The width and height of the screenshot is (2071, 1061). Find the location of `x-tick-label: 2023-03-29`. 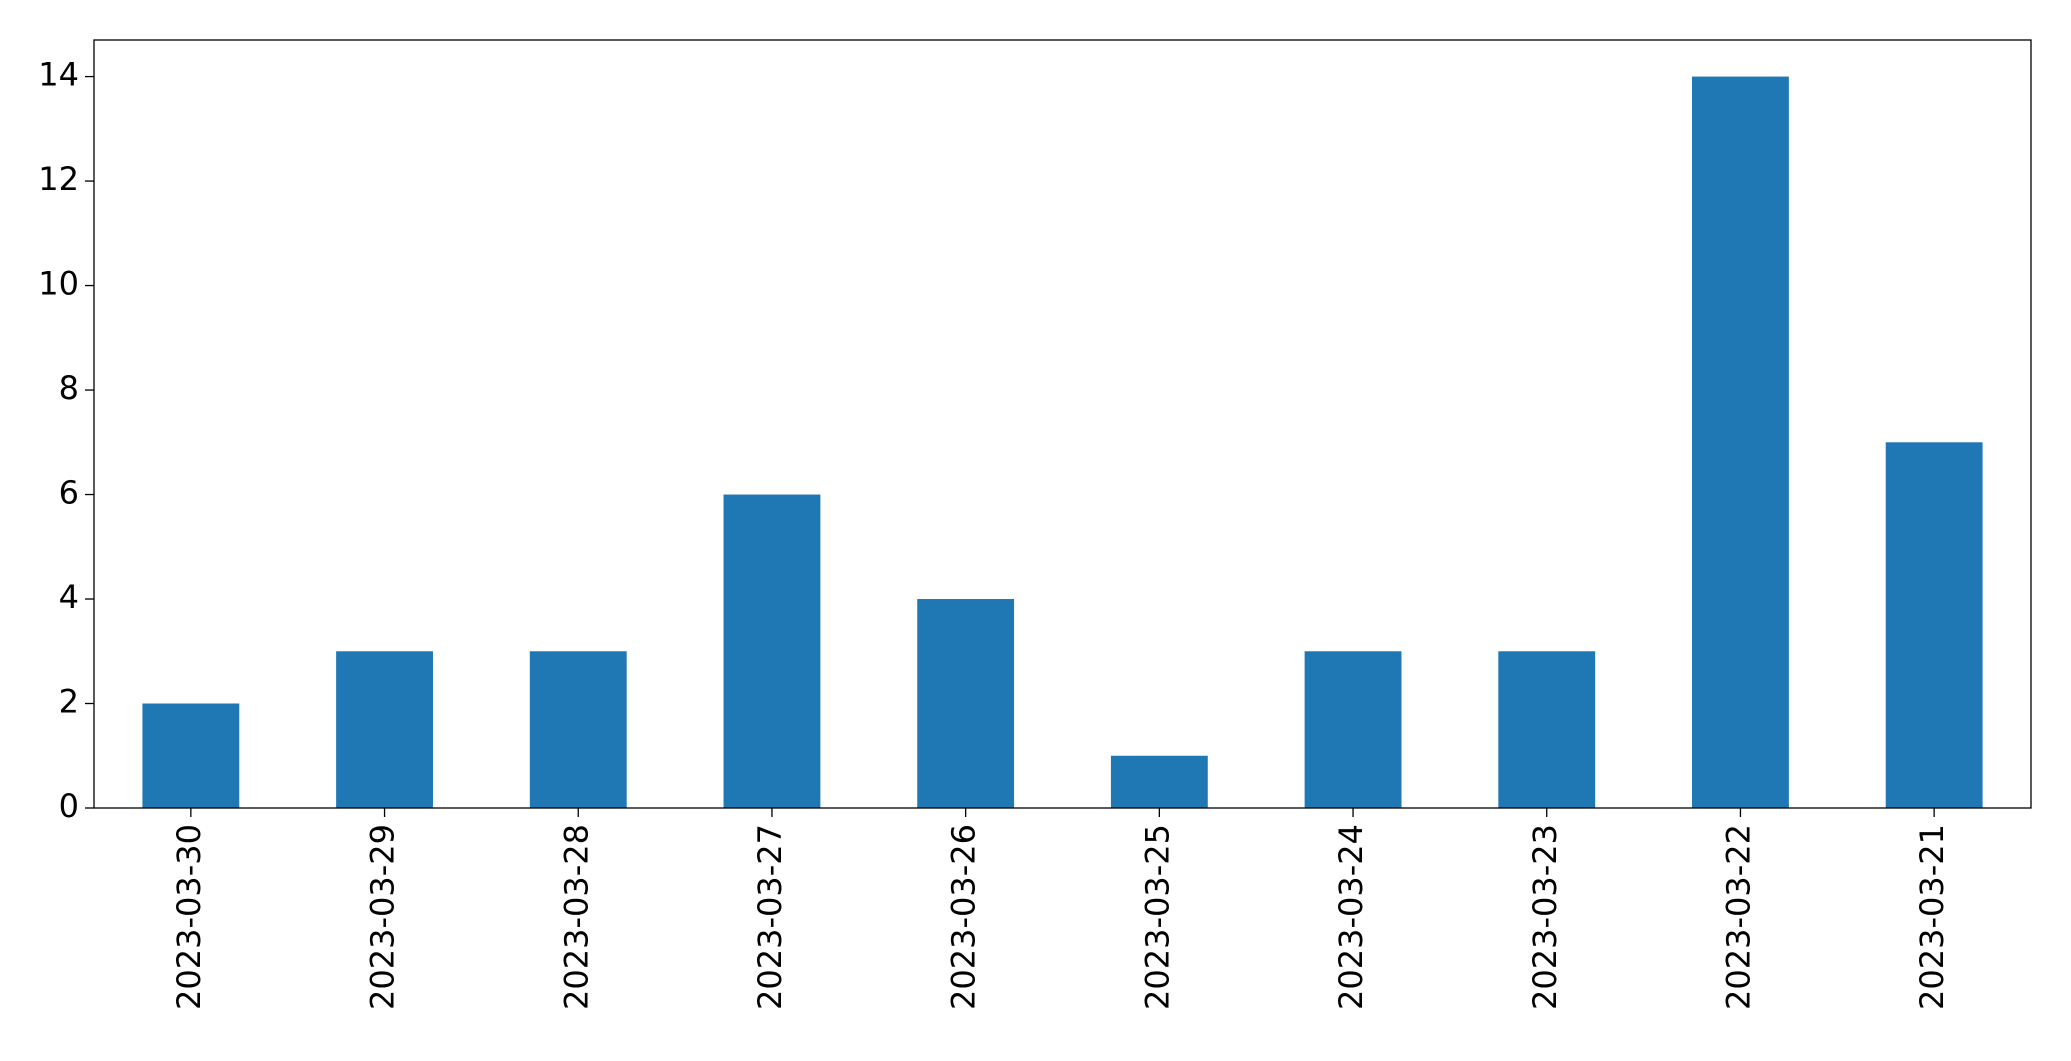

x-tick-label: 2023-03-29 is located at coordinates (383, 917).